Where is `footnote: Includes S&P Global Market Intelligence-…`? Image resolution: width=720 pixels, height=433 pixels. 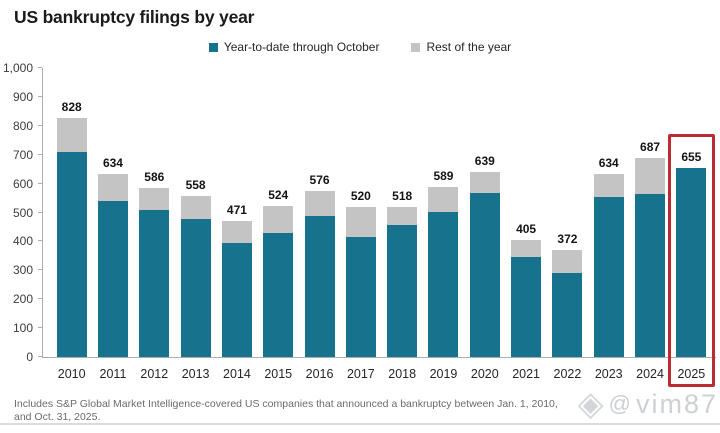
footnote: Includes S&P Global Market Intelligence-… is located at coordinates (292, 411).